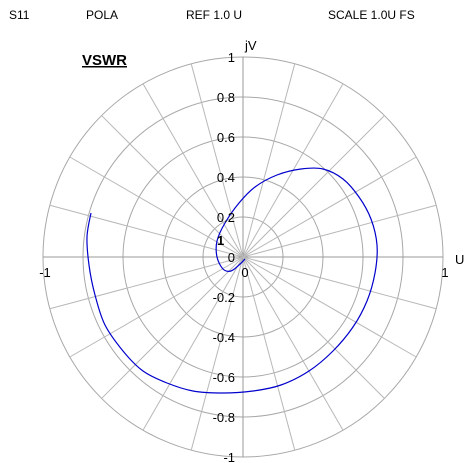 This screenshot has width=468, height=463. I want to click on x-tick-label: -1, so click(45, 272).